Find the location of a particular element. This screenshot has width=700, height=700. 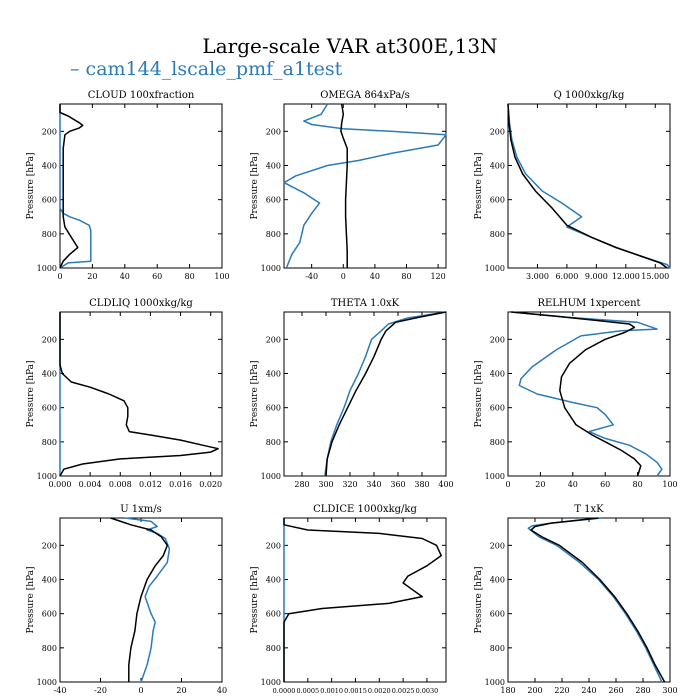

panel-5-ylabel: Pressure [hPa] is located at coordinates (255, 393).